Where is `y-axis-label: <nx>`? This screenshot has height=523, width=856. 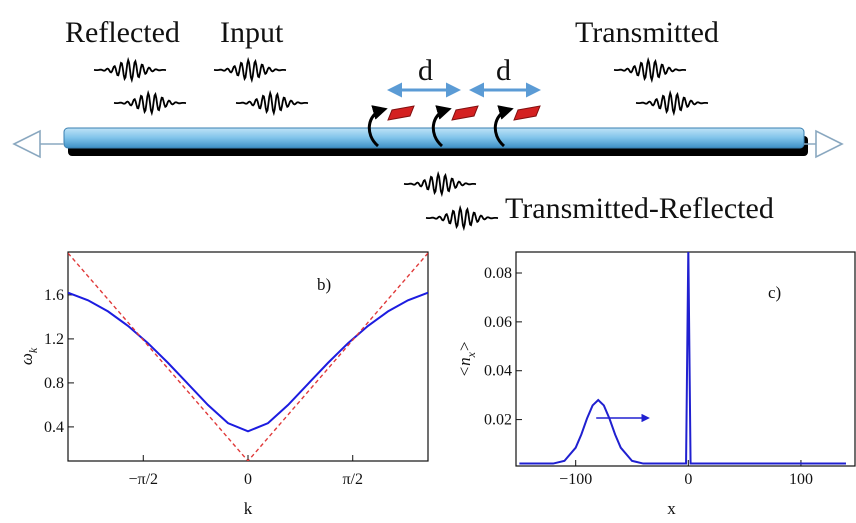
y-axis-label: <nx> is located at coordinates (466, 359).